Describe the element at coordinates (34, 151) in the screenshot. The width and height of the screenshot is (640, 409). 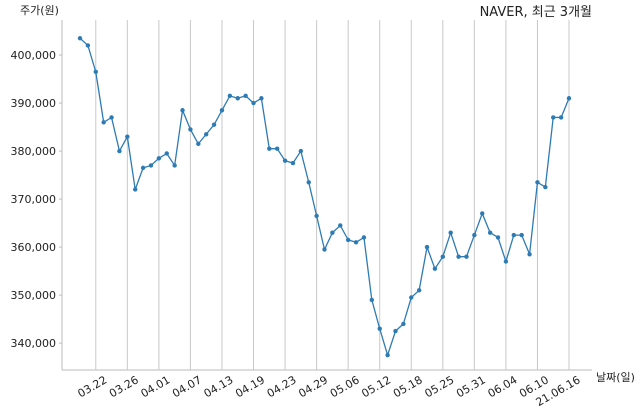
I see `y-tick-label: 380,000` at that location.